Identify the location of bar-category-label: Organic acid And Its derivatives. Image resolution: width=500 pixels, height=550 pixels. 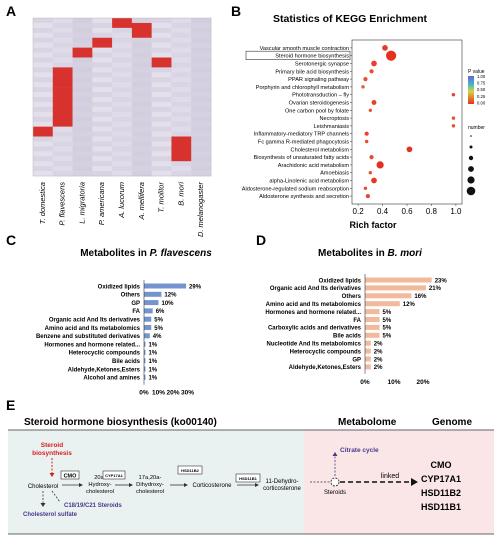
(316, 289).